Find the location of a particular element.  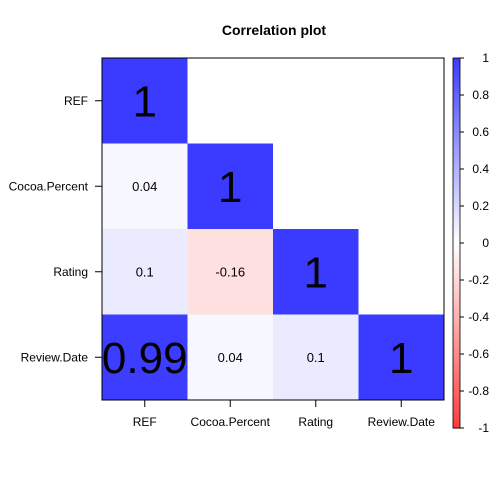

colorbar-tick-label: 0.4 is located at coordinates (480, 169).